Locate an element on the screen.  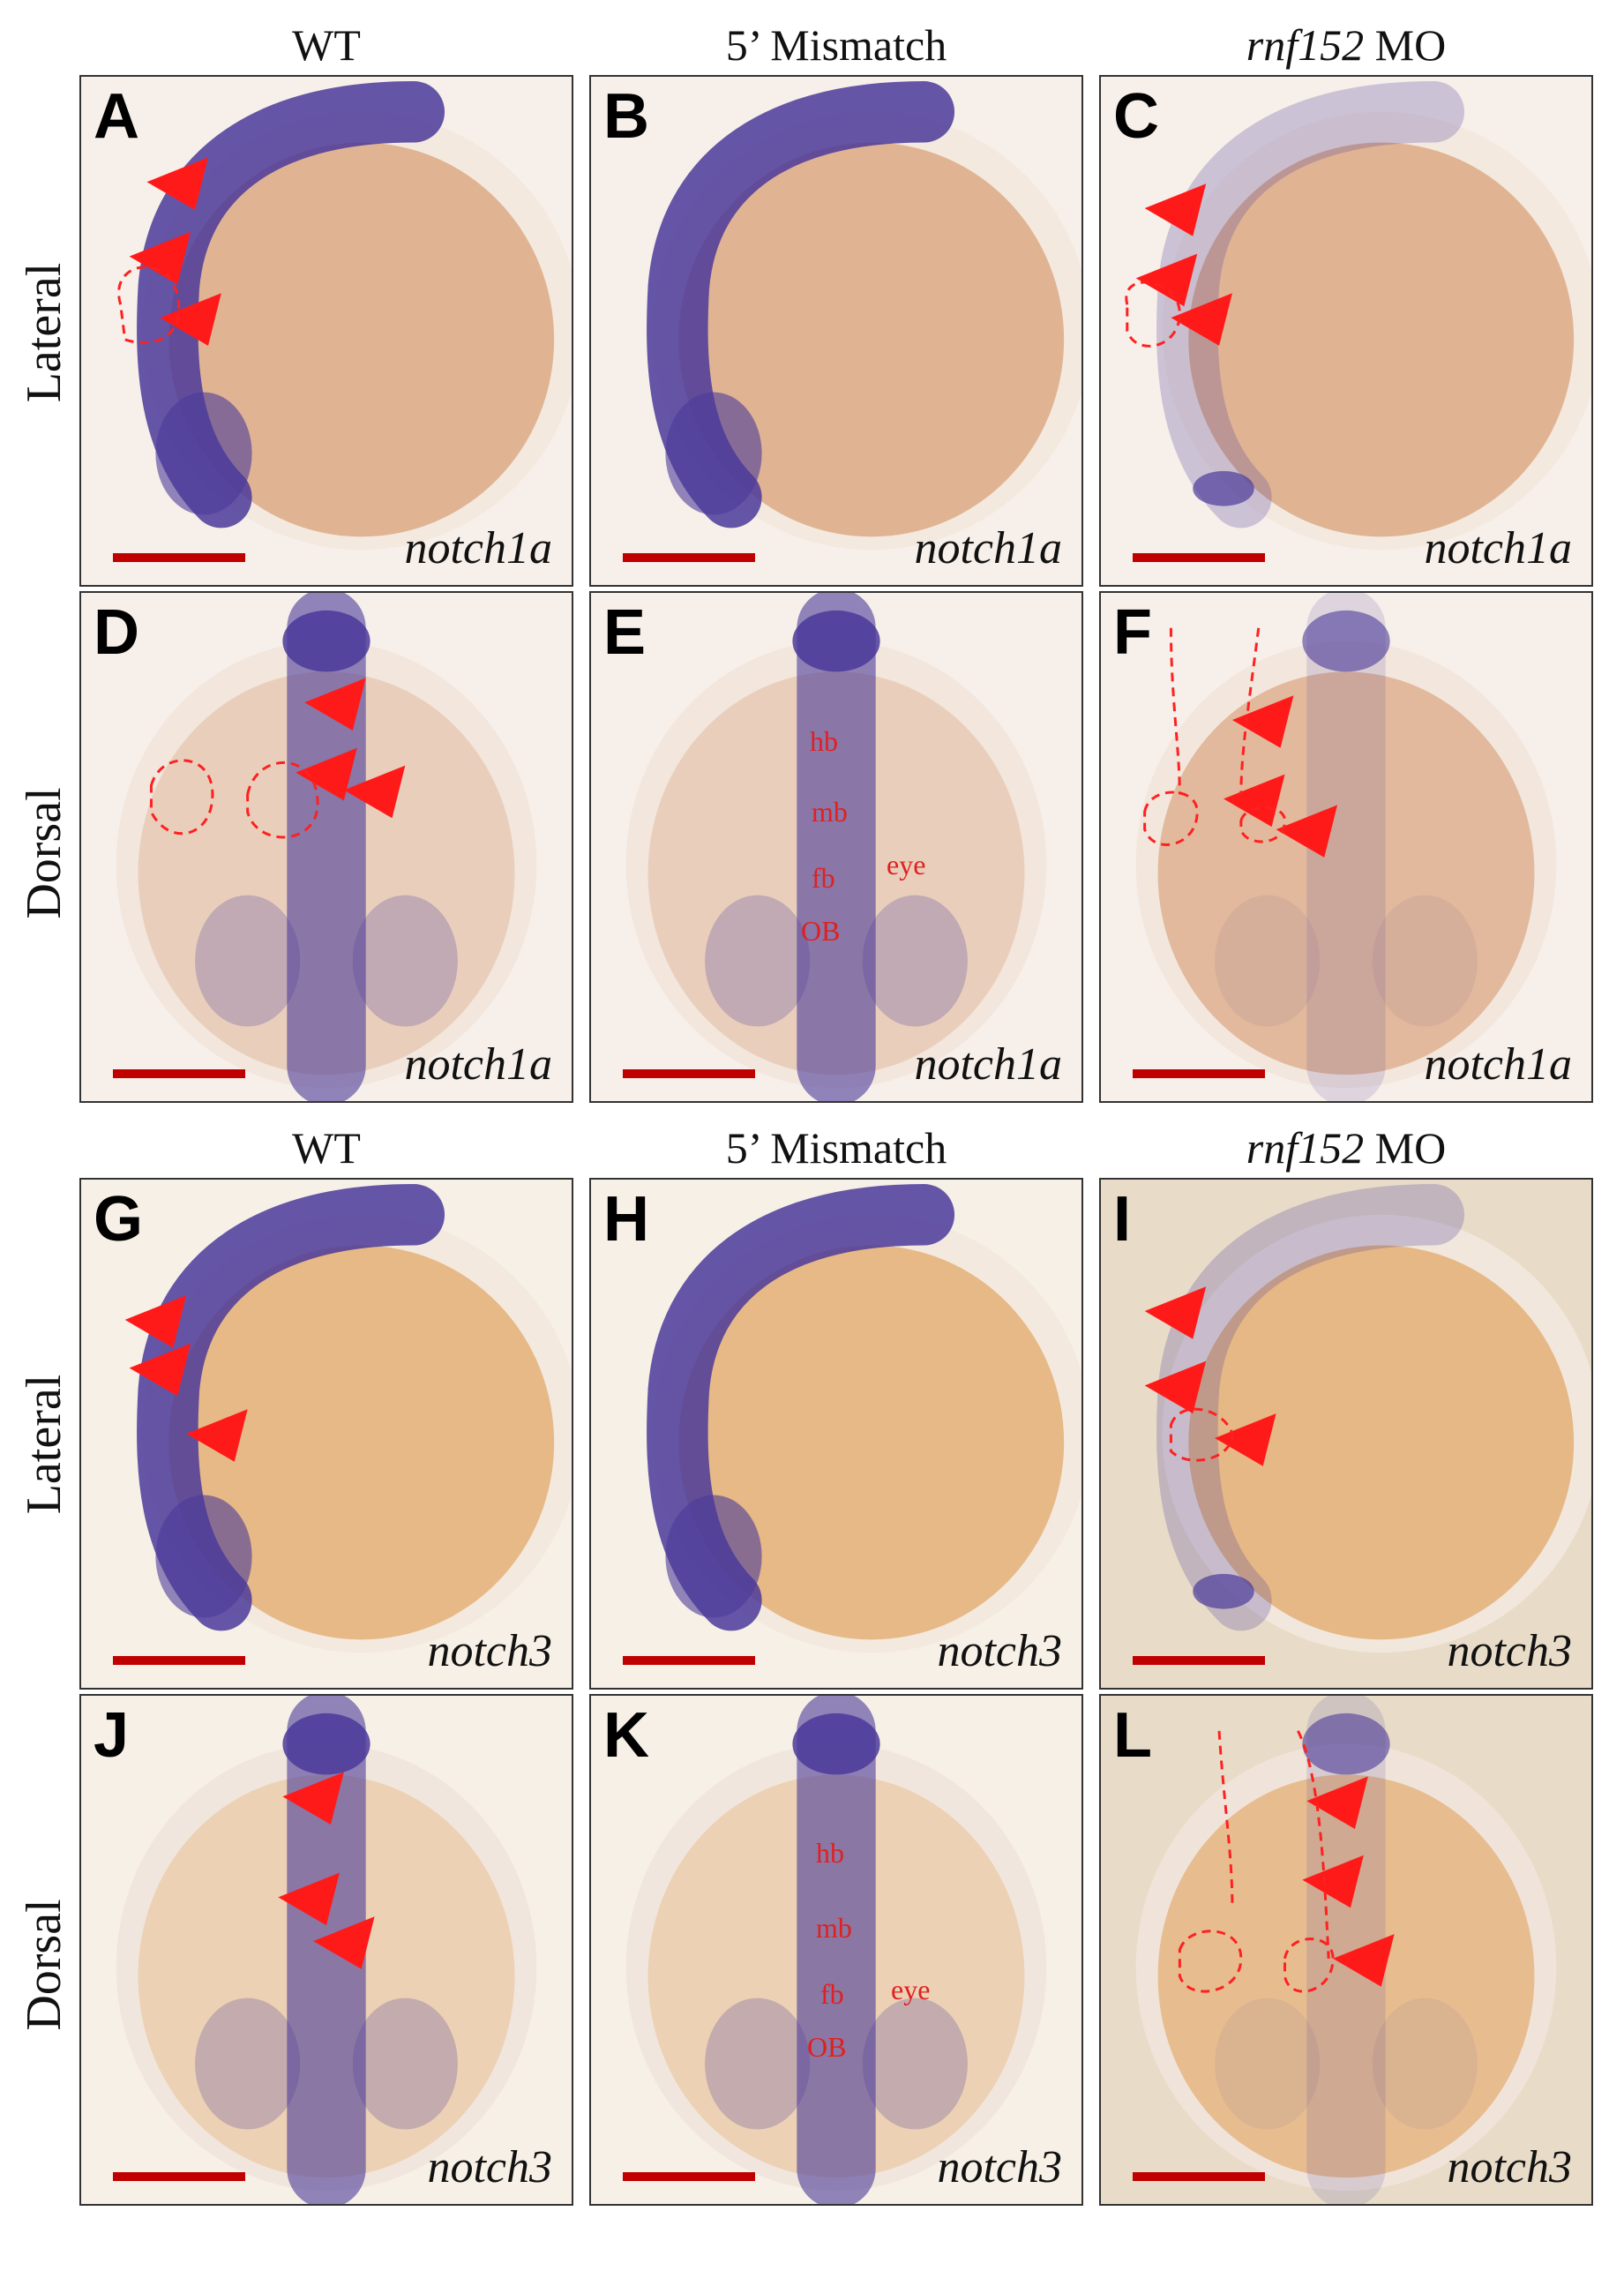
col-header-mismatch-top: 5’ Mismatch is located at coordinates (836, 45).